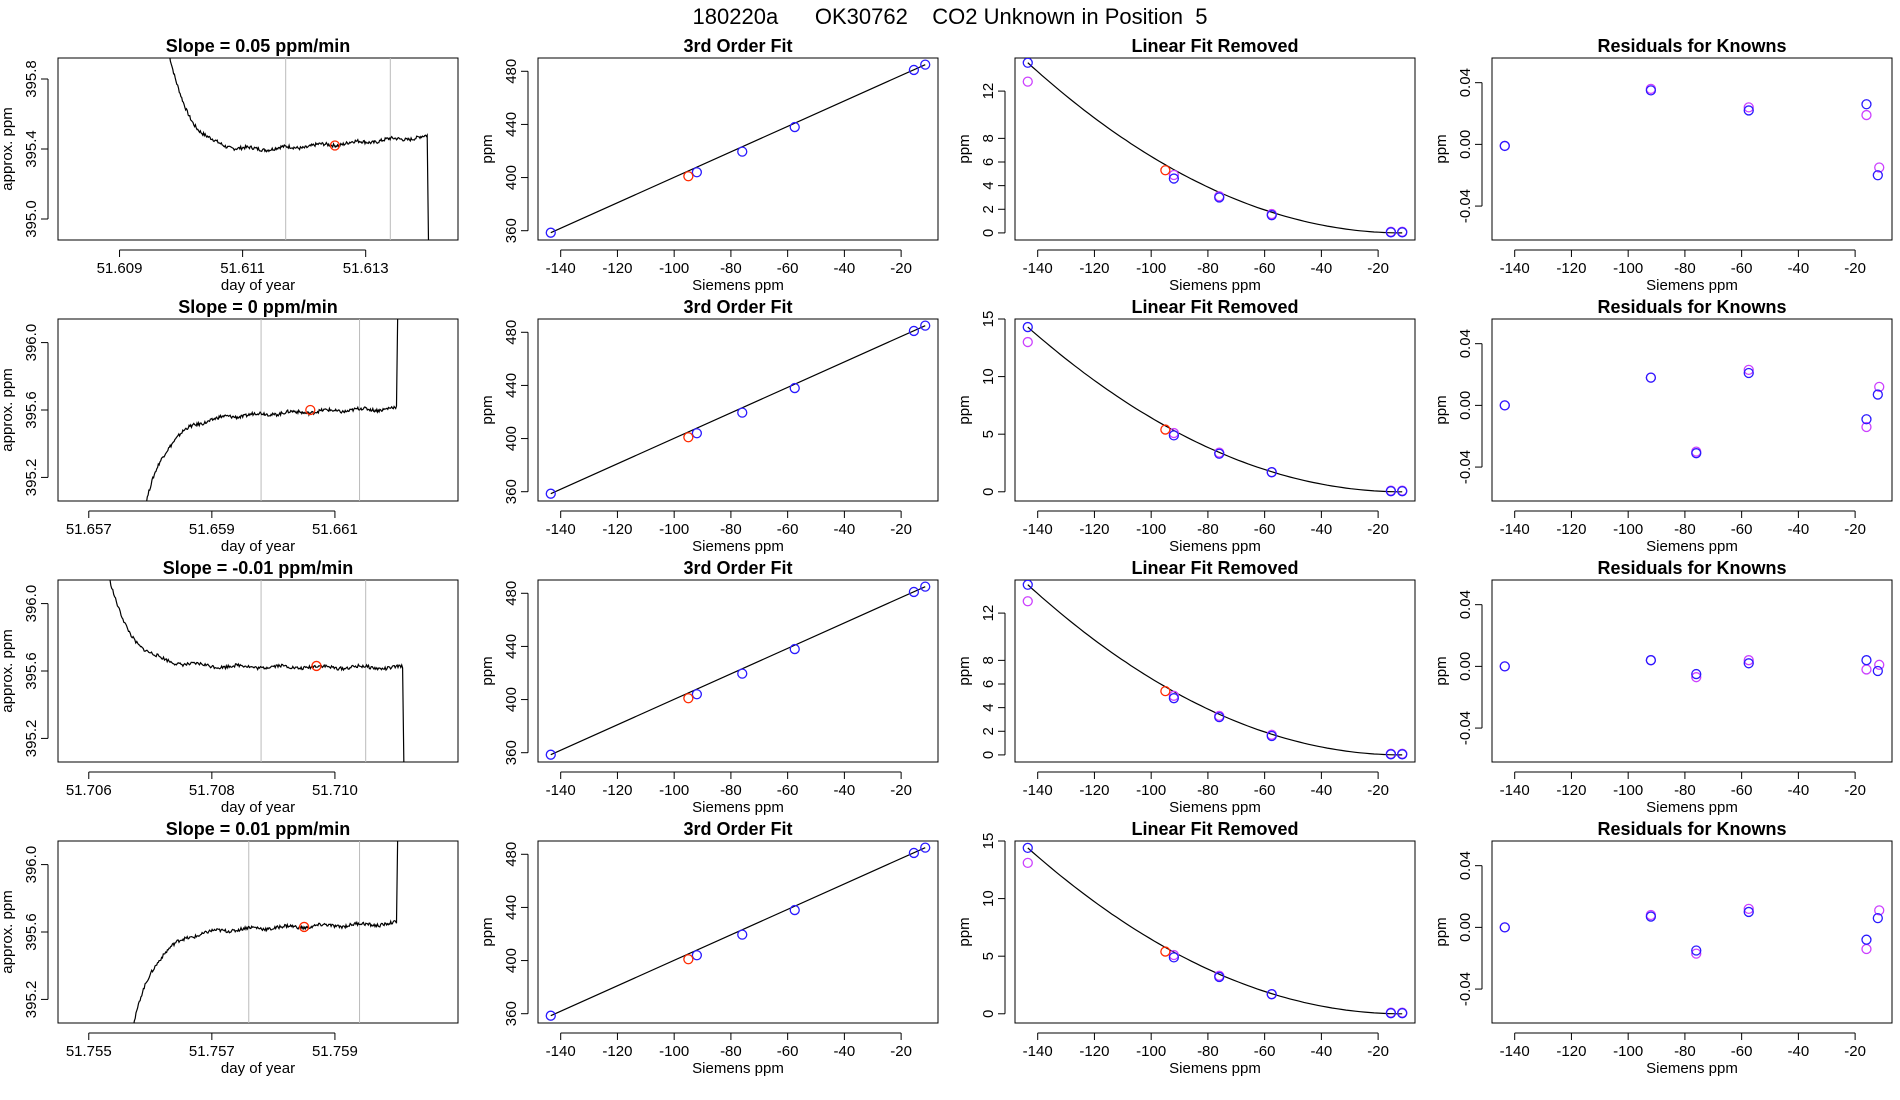 This screenshot has width=1900, height=1100. I want to click on x-tick-label: 51.755, so click(89, 1051).